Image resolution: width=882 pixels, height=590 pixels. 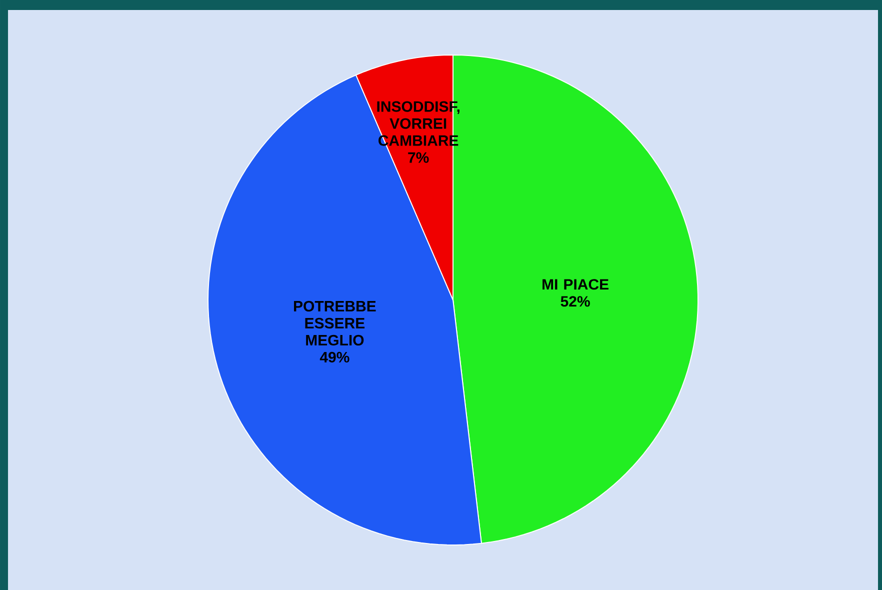 What do you see at coordinates (335, 357) in the screenshot?
I see `data-label: 49%` at bounding box center [335, 357].